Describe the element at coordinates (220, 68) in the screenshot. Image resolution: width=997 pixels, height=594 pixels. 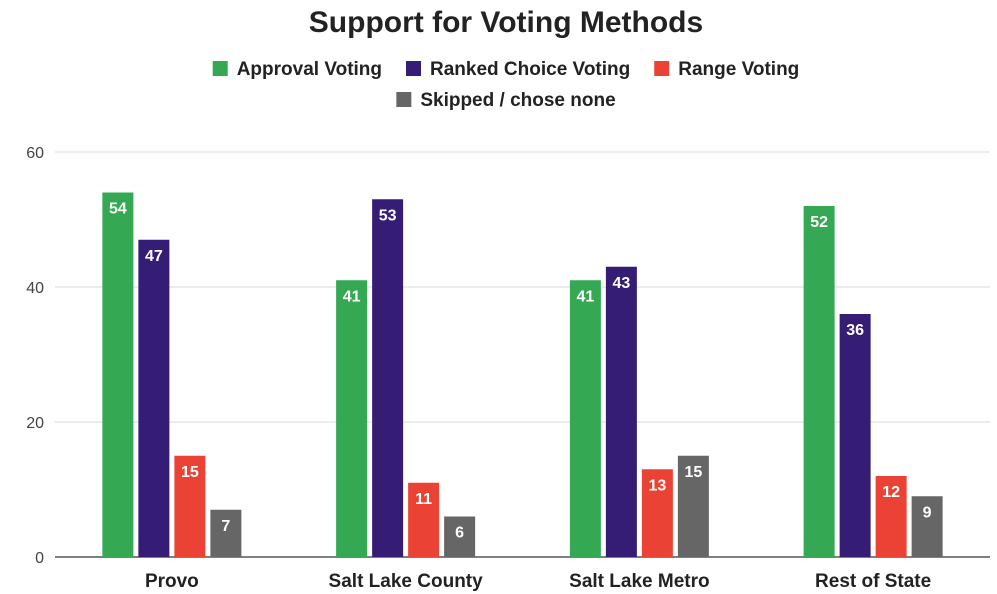
I see `legend-swatch-approval-voting` at that location.